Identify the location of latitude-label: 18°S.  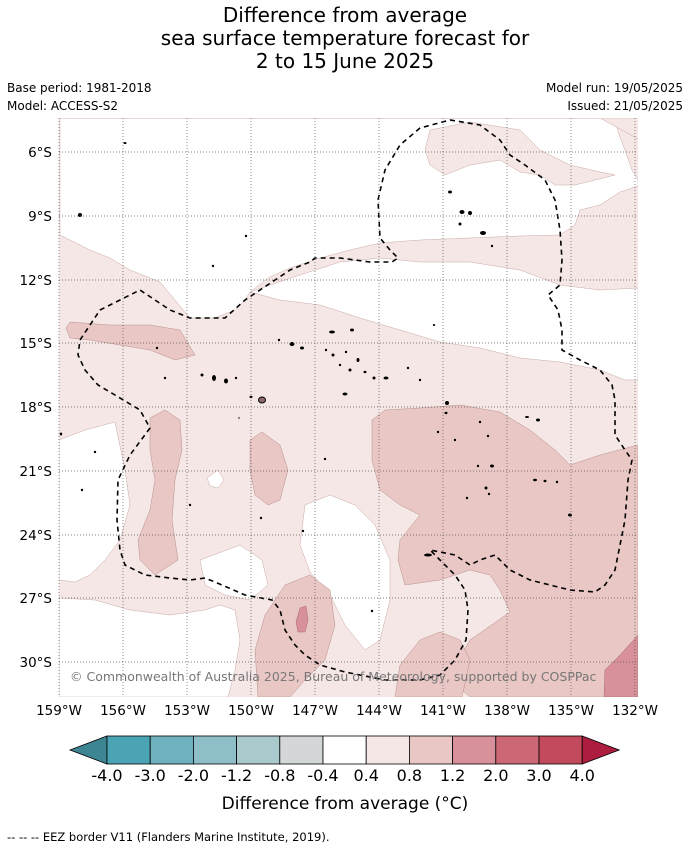
(36, 408).